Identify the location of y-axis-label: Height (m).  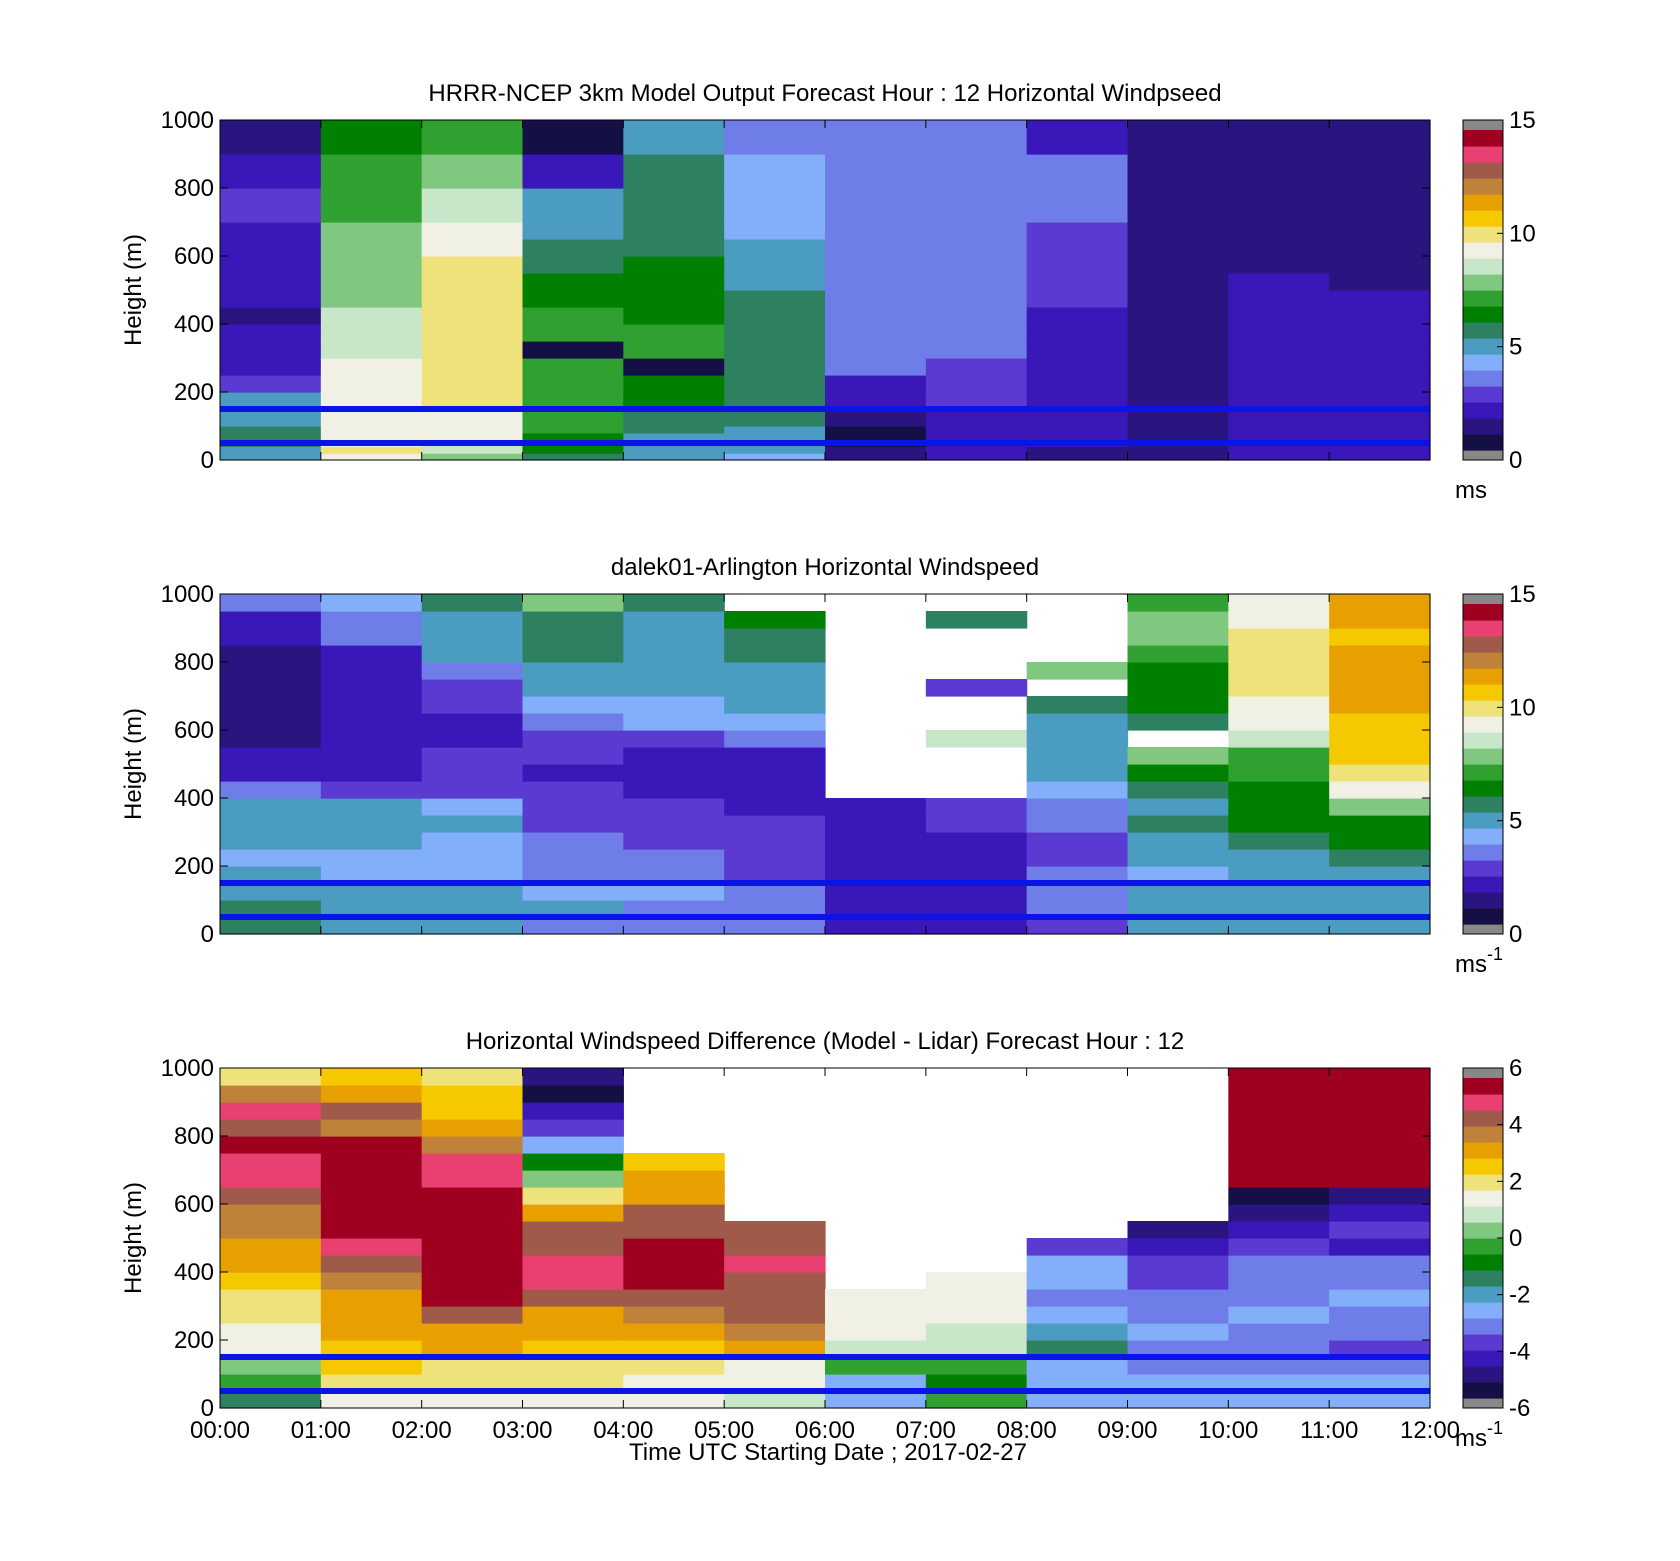
(133, 764).